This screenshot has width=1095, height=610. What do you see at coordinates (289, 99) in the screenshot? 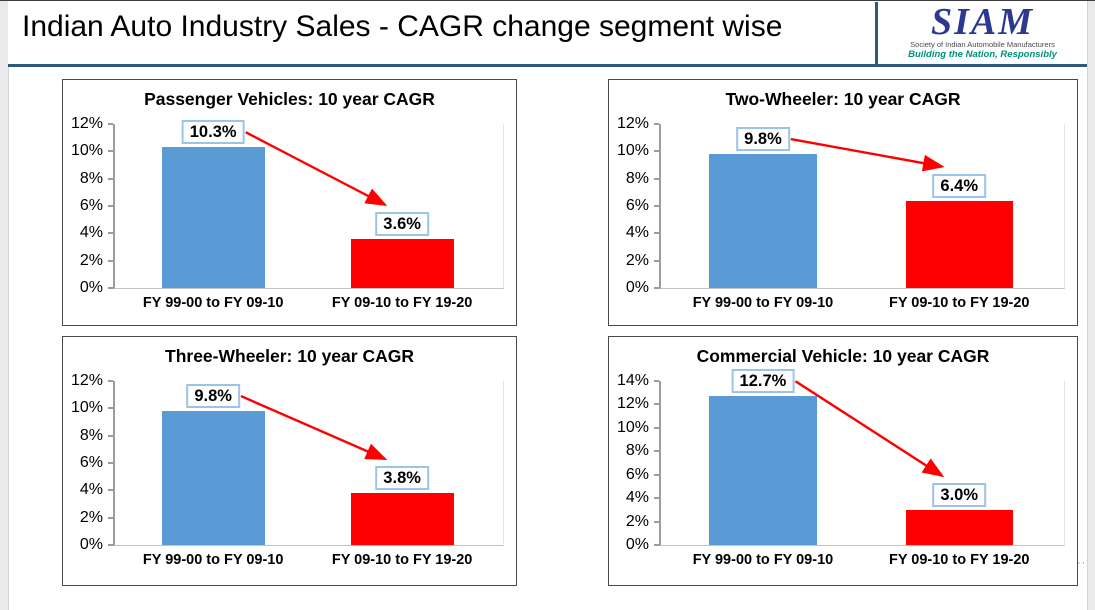
I see `chart-title: Passenger Vehicles: 10 year CAGR` at bounding box center [289, 99].